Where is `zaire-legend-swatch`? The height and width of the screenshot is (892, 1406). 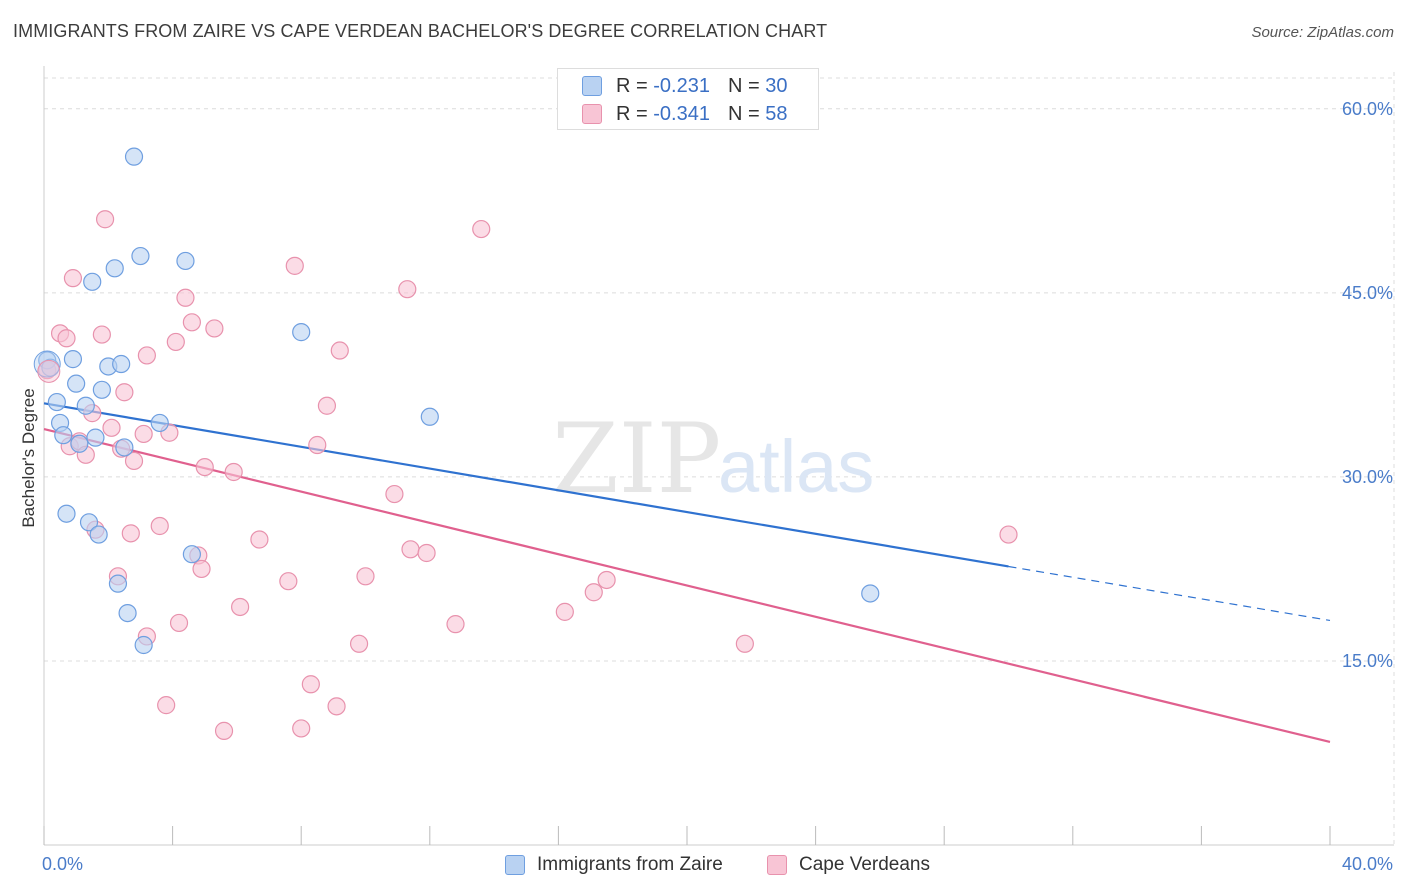 zaire-legend-swatch is located at coordinates (515, 865).